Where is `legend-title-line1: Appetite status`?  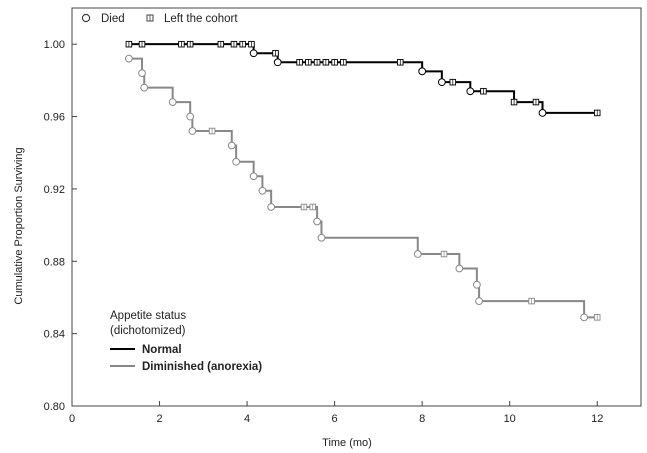
legend-title-line1: Appetite status is located at coordinates (148, 316).